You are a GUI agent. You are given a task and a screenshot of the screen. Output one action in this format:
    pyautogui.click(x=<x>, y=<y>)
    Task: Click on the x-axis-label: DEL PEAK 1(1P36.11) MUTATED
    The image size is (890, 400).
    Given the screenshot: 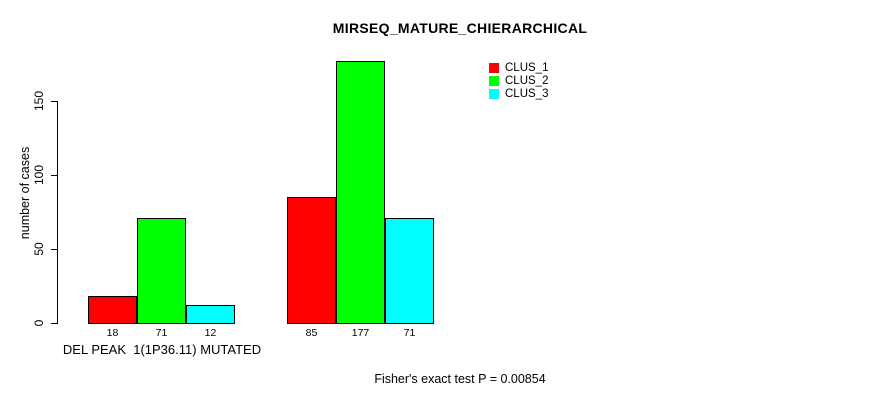 What is the action you would take?
    pyautogui.click(x=162, y=349)
    